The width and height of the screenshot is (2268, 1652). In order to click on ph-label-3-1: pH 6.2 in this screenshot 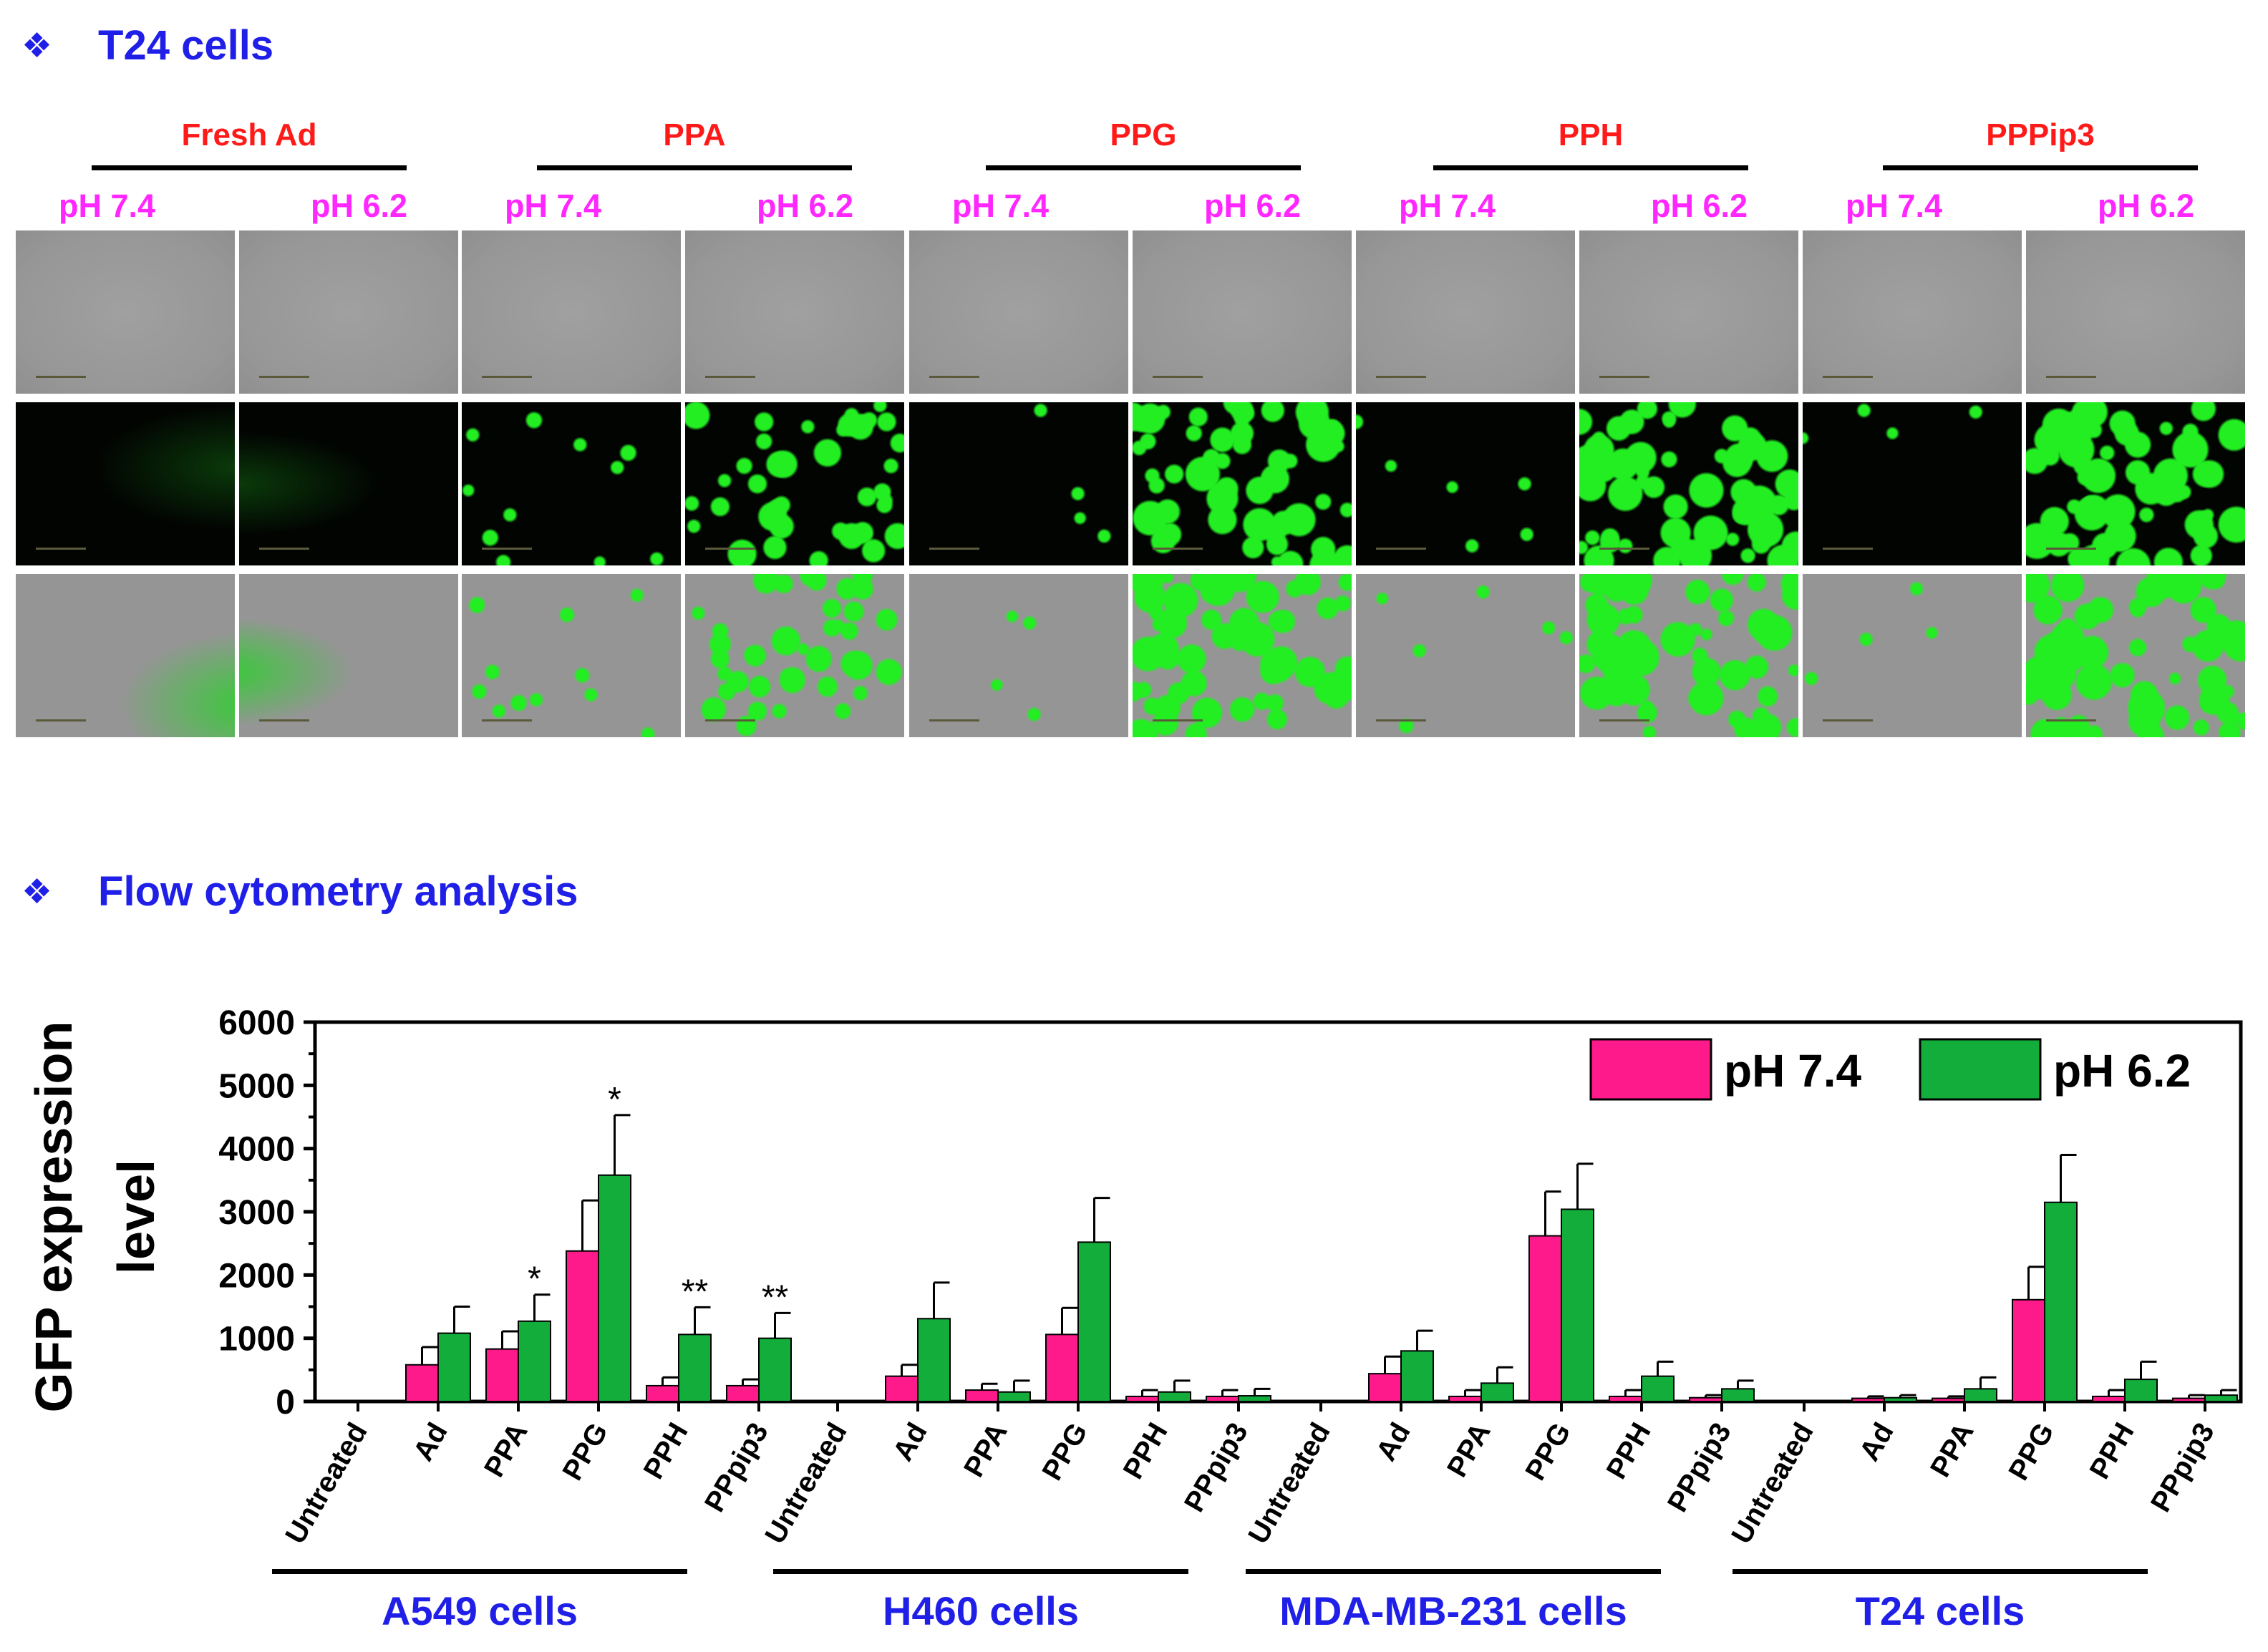, I will do `click(1699, 206)`.